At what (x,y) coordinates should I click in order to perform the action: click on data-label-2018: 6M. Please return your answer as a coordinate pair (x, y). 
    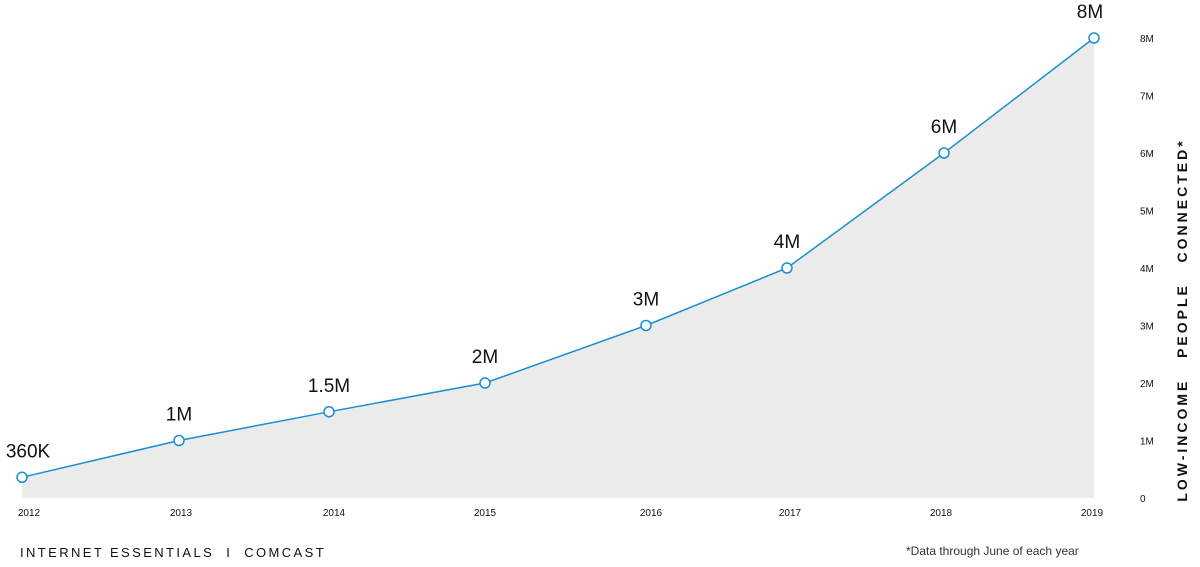
    Looking at the image, I should click on (944, 127).